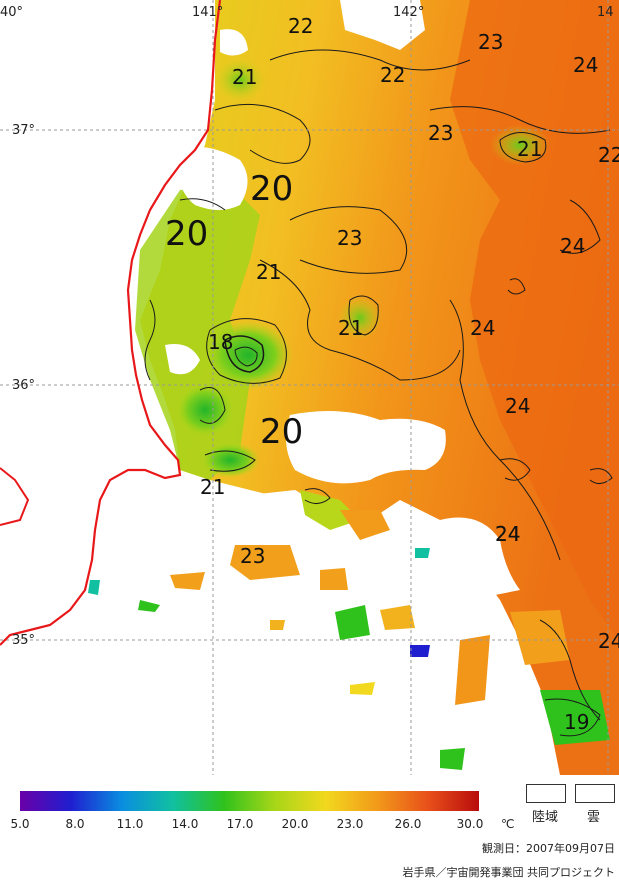  I want to click on lon-label: 142°, so click(408, 12).